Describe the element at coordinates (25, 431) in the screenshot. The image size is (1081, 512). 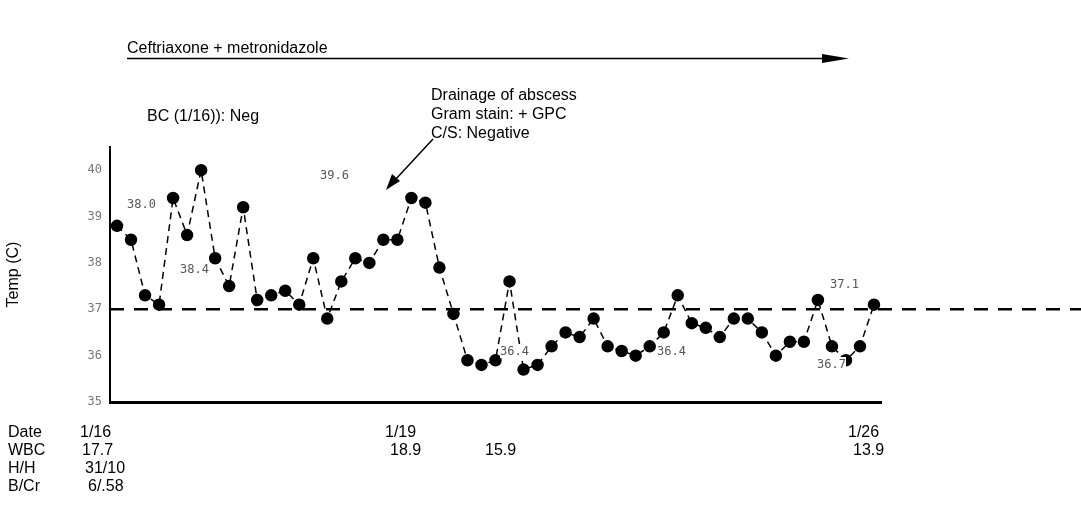
I see `text: Date` at that location.